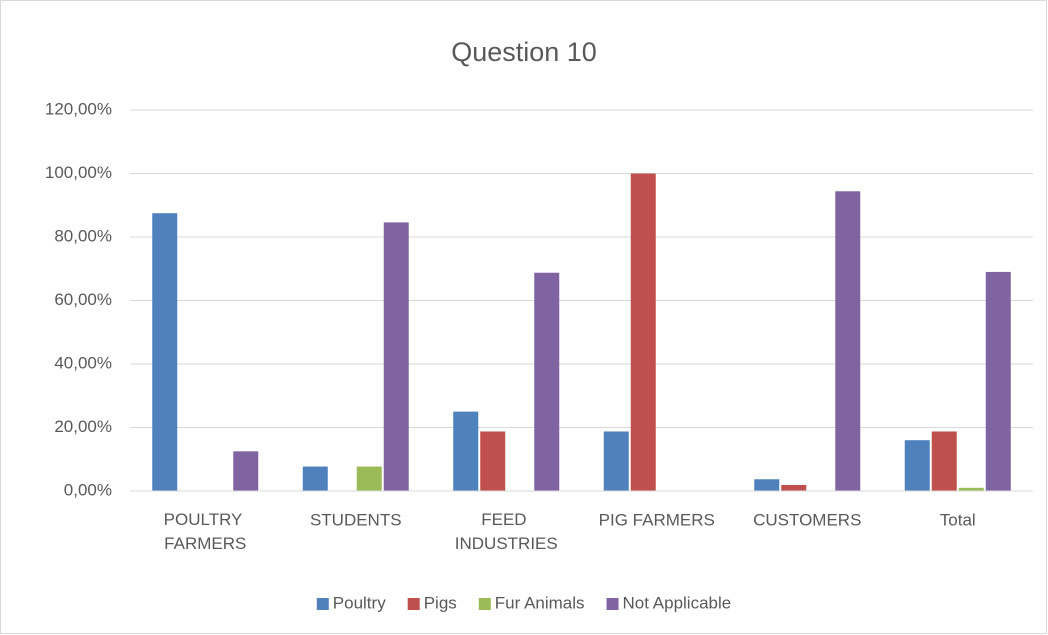 The image size is (1048, 635). I want to click on legend-label: Not Applicable, so click(677, 602).